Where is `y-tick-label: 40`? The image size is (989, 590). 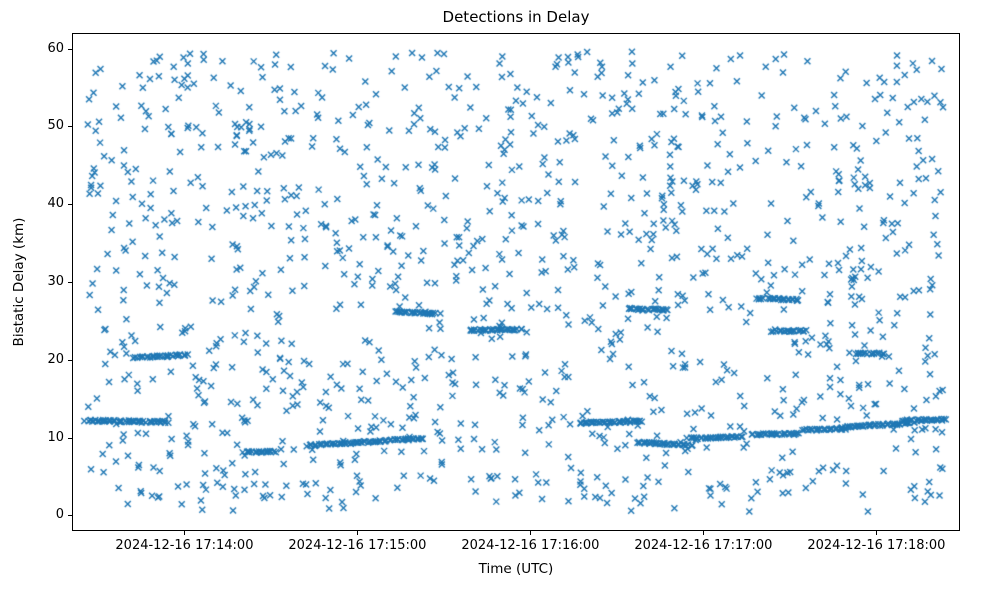
y-tick-label: 40 is located at coordinates (55, 204).